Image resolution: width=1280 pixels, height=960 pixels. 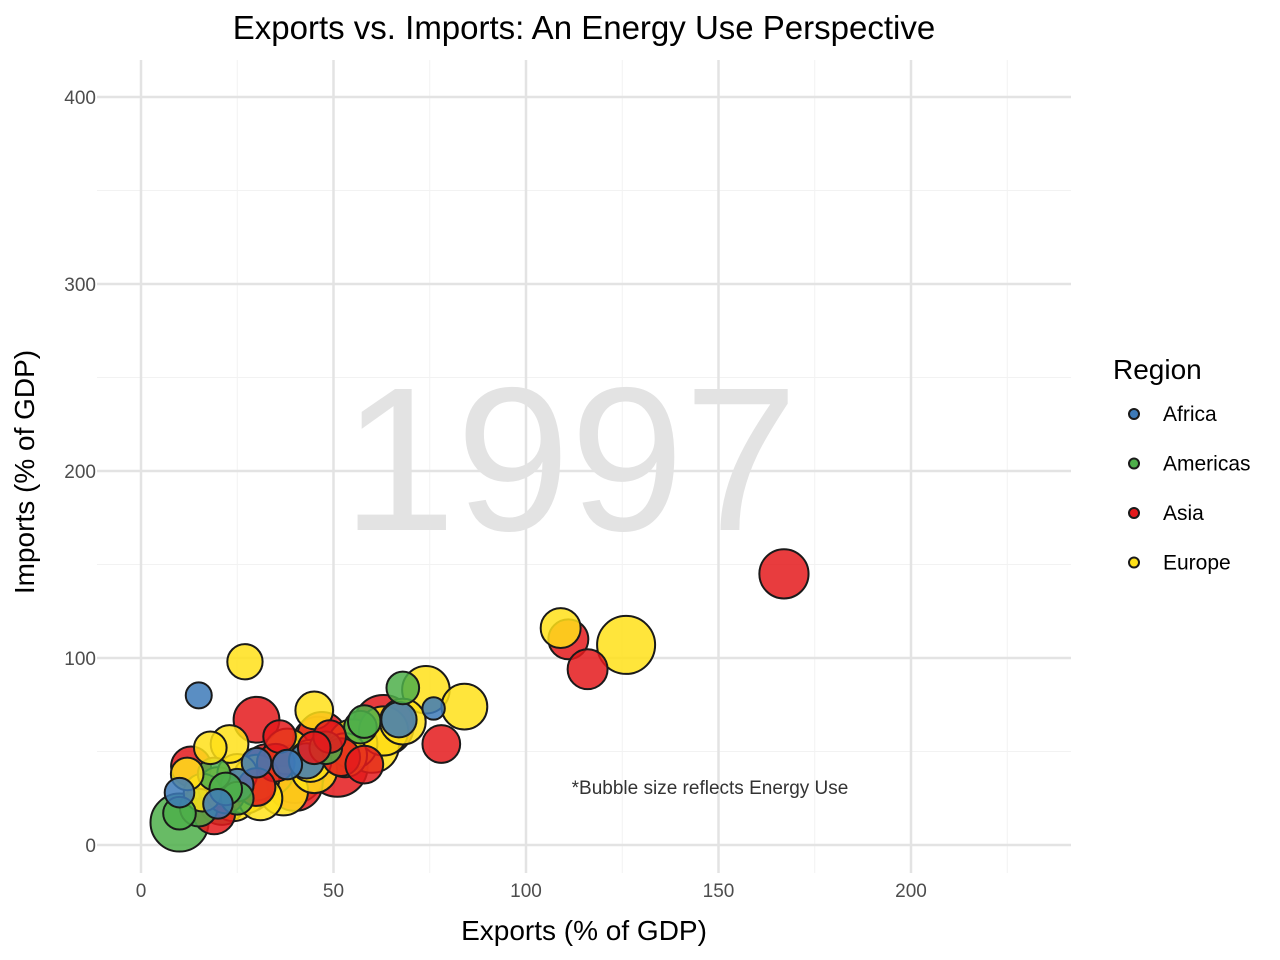 What do you see at coordinates (1134, 513) in the screenshot?
I see `legend-key-asia` at bounding box center [1134, 513].